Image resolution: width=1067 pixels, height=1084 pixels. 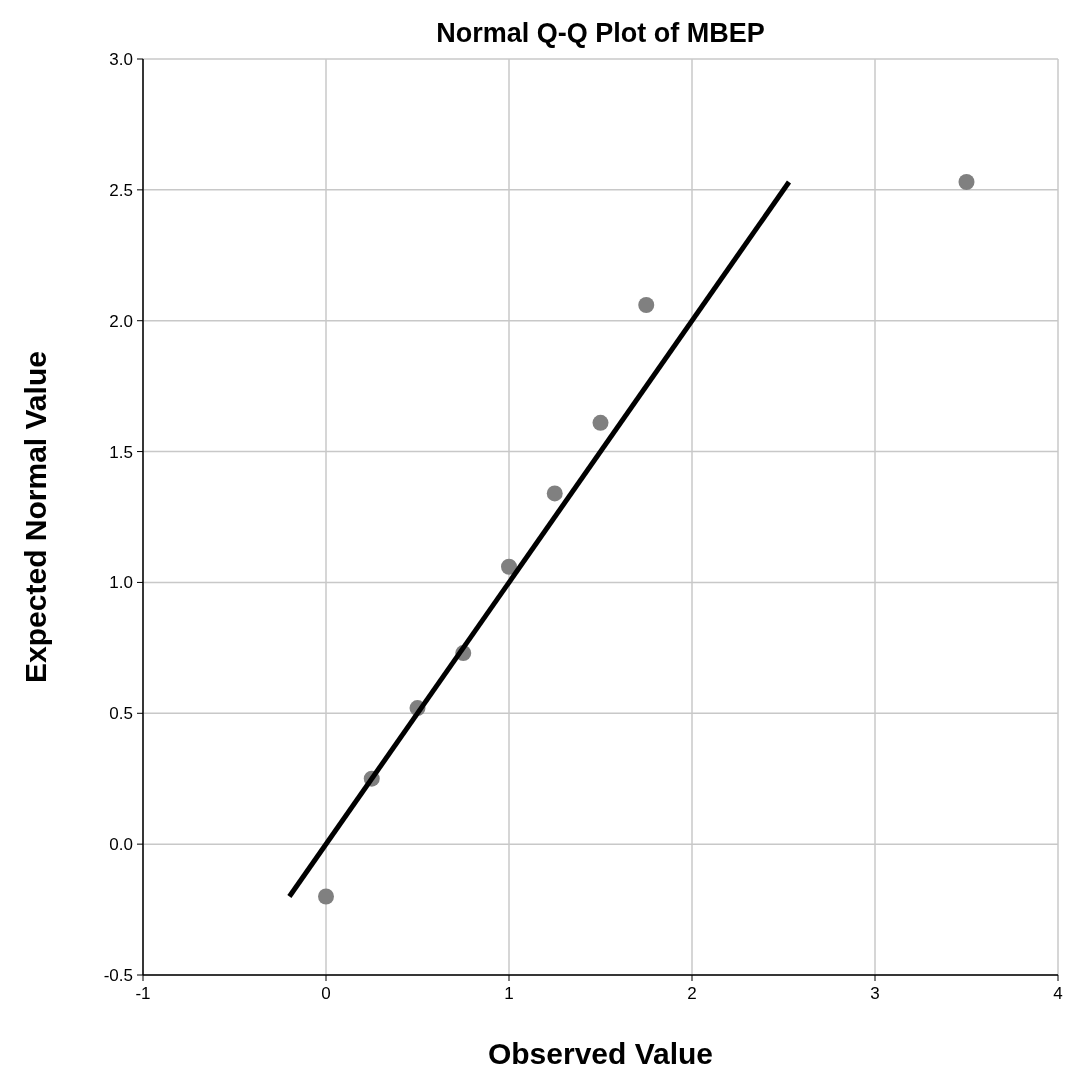 What do you see at coordinates (121, 321) in the screenshot?
I see `y-tick-label: 2.0` at bounding box center [121, 321].